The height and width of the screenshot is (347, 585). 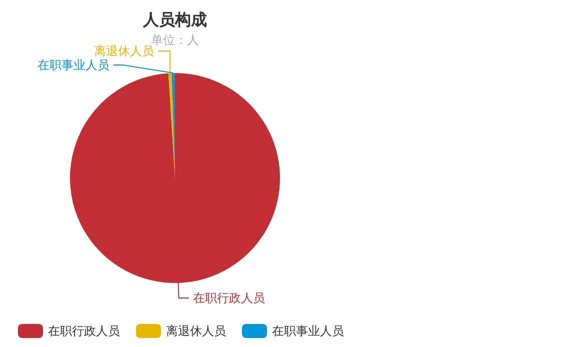 I want to click on chart-title: 人员构成, so click(x=174, y=19).